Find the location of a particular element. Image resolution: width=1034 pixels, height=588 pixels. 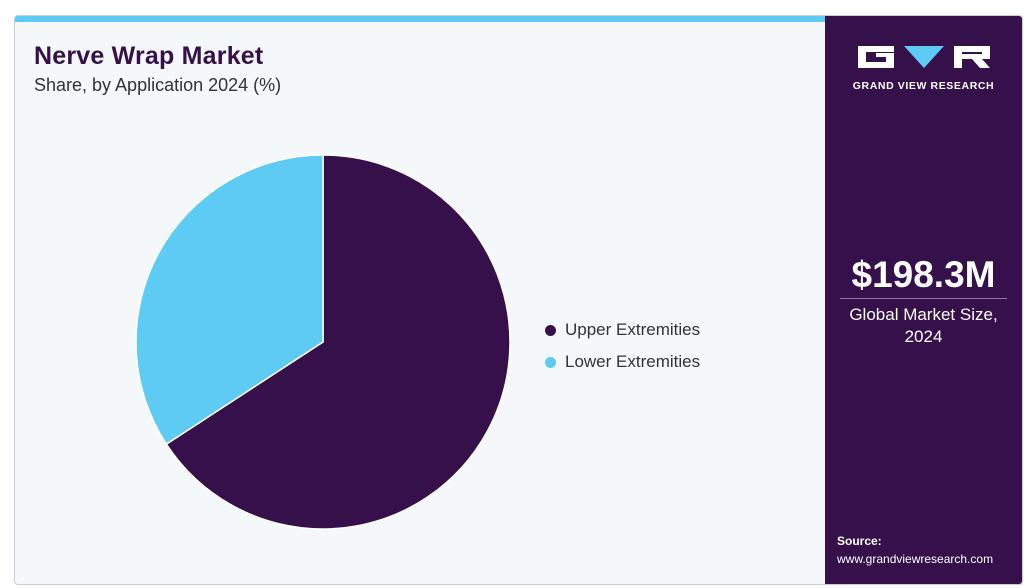

legend-label: Lower Extremities is located at coordinates (633, 361).